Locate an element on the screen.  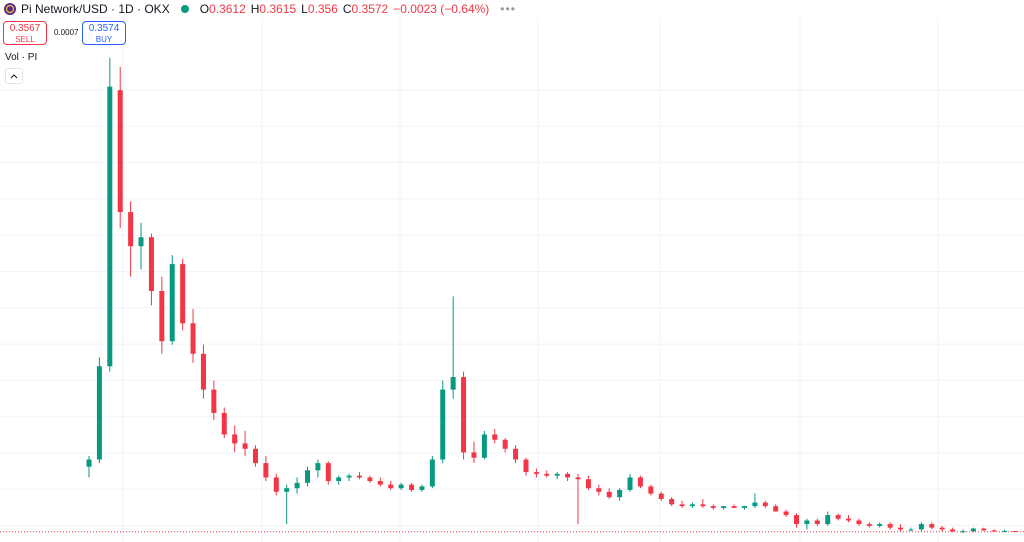
legend-value: 0.356 is located at coordinates (322, 9).